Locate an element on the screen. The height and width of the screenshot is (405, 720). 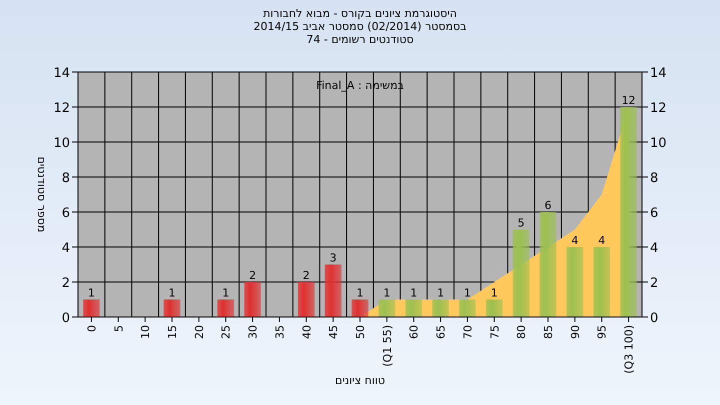
y-tick-label: 6 is located at coordinates (66, 213).